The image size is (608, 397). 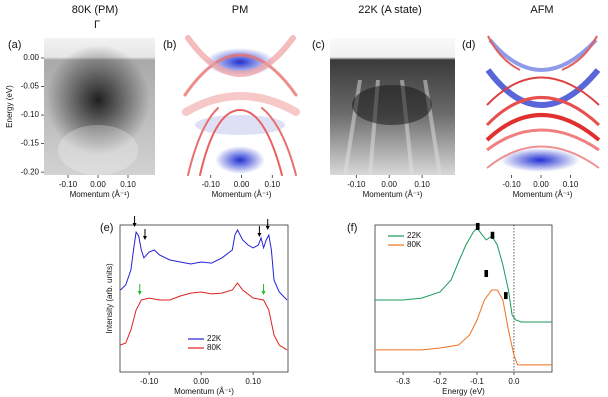 What do you see at coordinates (440, 381) in the screenshot?
I see `x-tick-label: -0.2` at bounding box center [440, 381].